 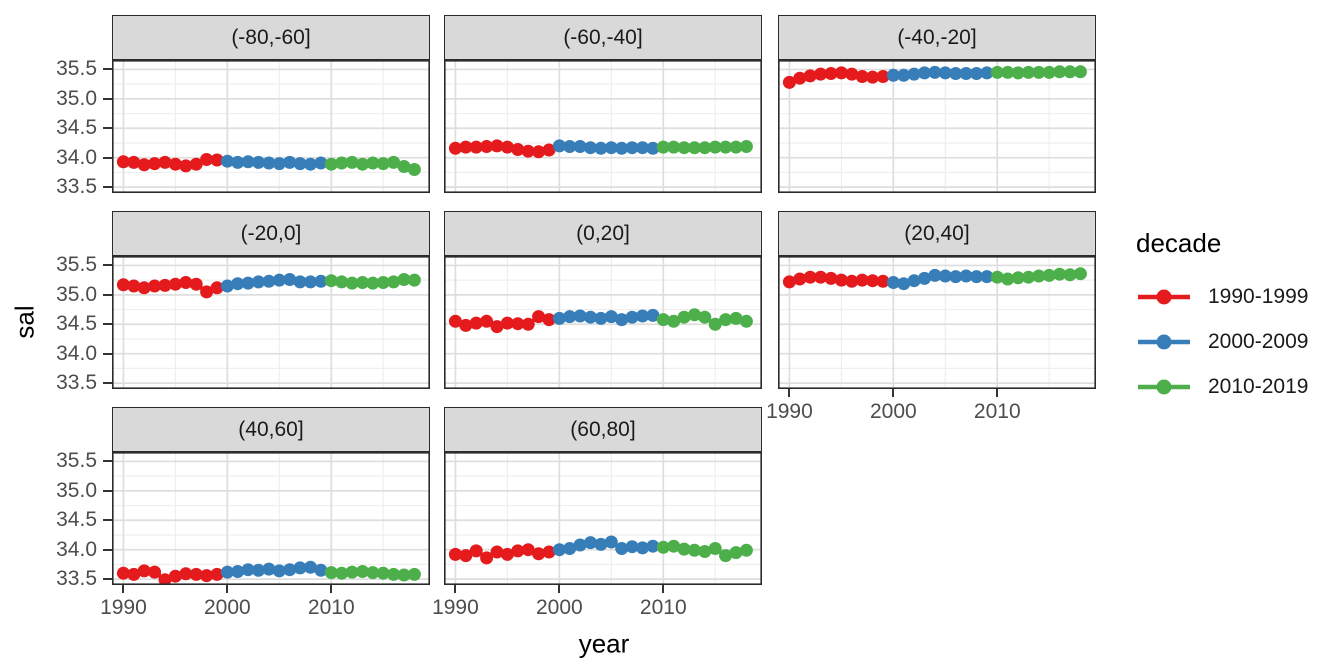 What do you see at coordinates (76, 579) in the screenshot?
I see `y-tick-label: 33.5` at bounding box center [76, 579].